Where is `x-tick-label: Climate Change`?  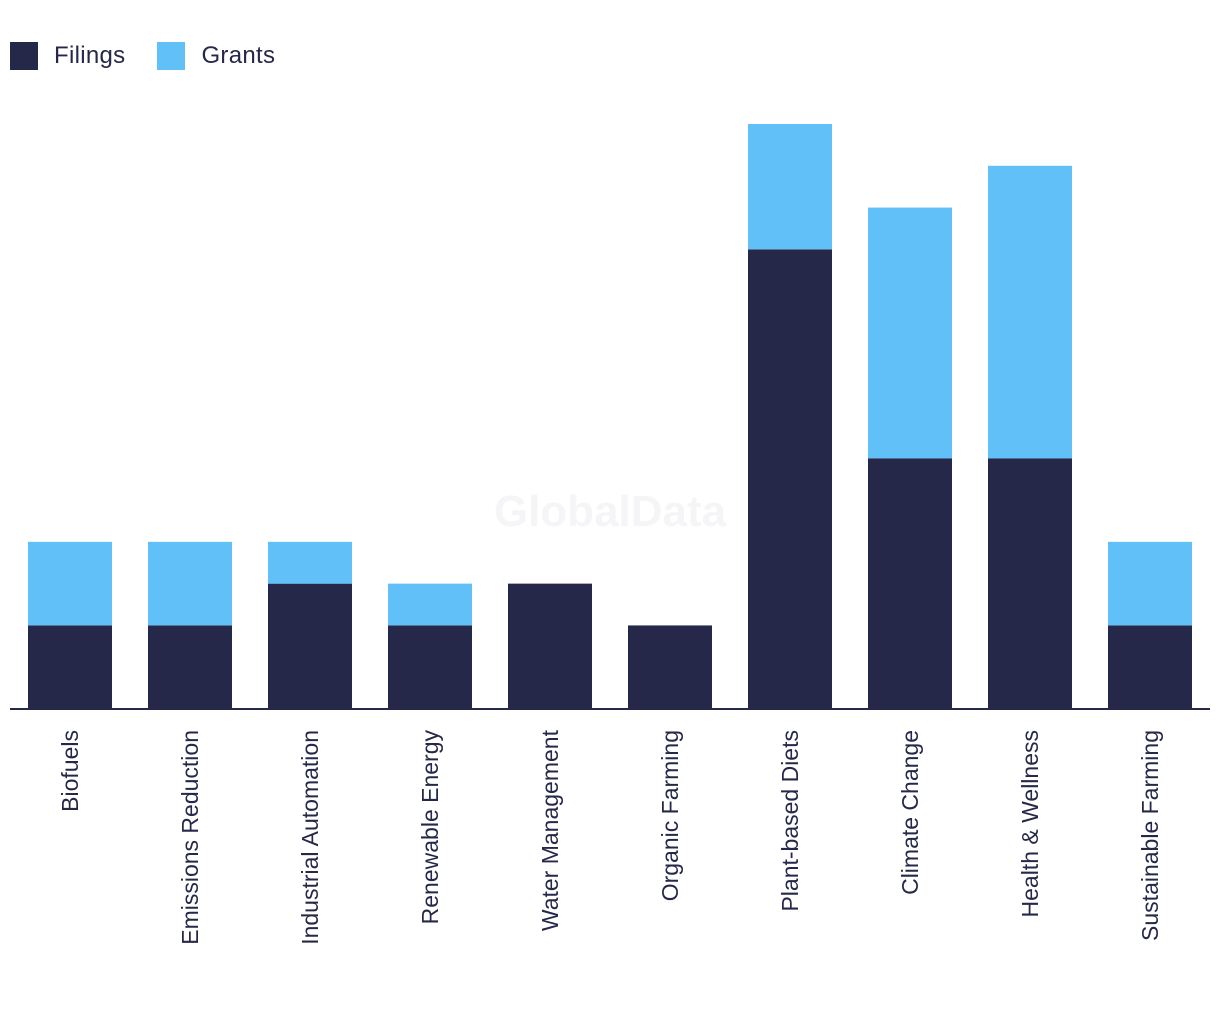 x-tick-label: Climate Change is located at coordinates (910, 812).